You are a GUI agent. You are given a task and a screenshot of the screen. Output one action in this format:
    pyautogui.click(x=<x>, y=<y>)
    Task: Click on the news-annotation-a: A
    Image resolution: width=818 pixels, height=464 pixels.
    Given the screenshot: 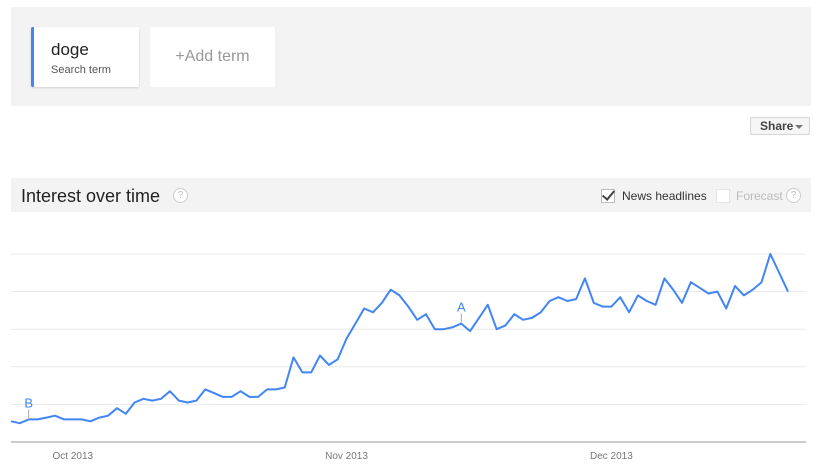 What is the action you would take?
    pyautogui.click(x=461, y=307)
    